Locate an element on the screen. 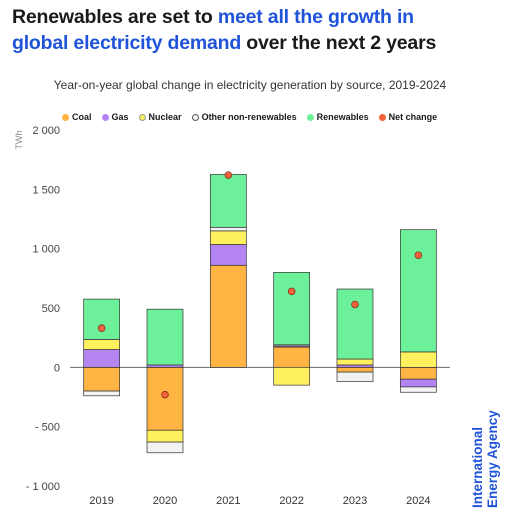  x-tick-label: 2021 is located at coordinates (228, 501).